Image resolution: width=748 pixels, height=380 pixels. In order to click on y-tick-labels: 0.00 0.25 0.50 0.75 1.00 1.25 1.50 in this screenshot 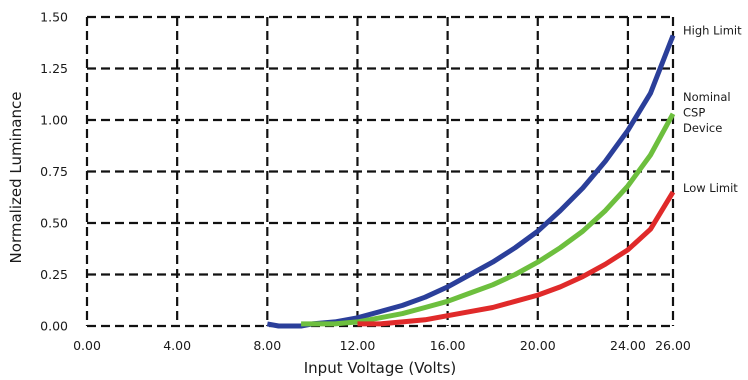, I will do `click(54, 172)`.